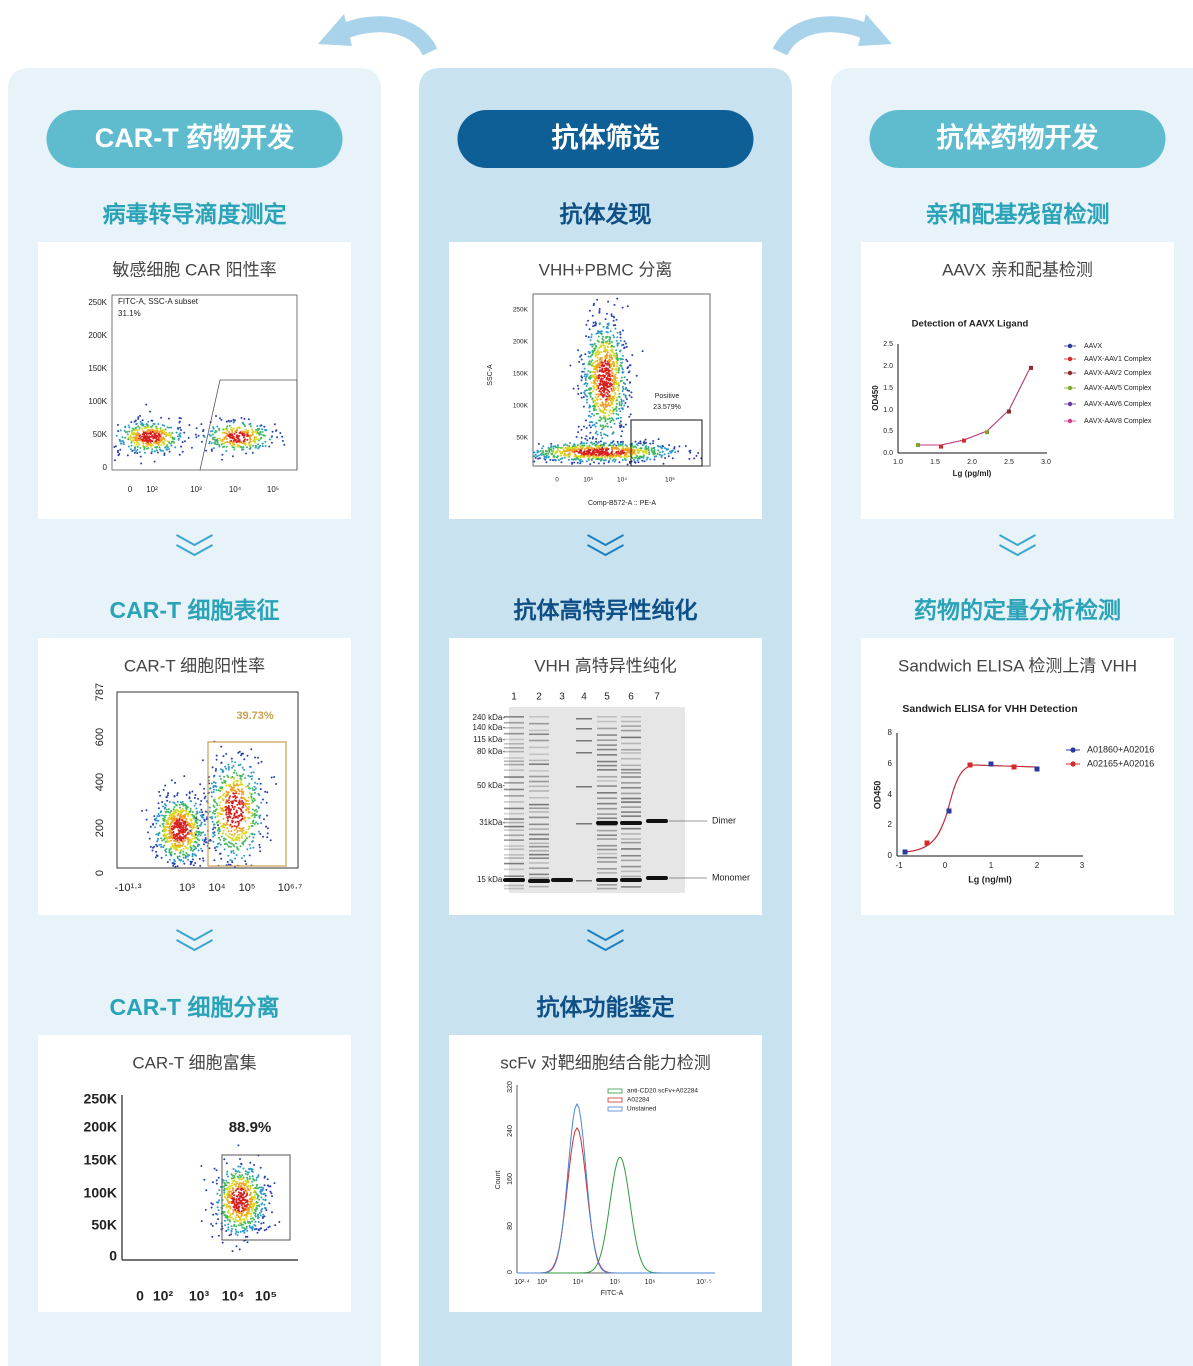 This screenshot has width=1193, height=1366. I want to click on y-tick-label: 8, so click(890, 732).